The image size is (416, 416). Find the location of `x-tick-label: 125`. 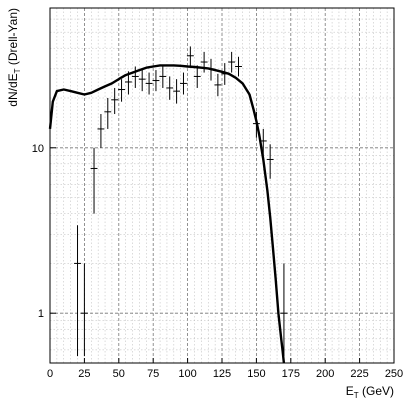

x-tick-label: 125 is located at coordinates (222, 374).